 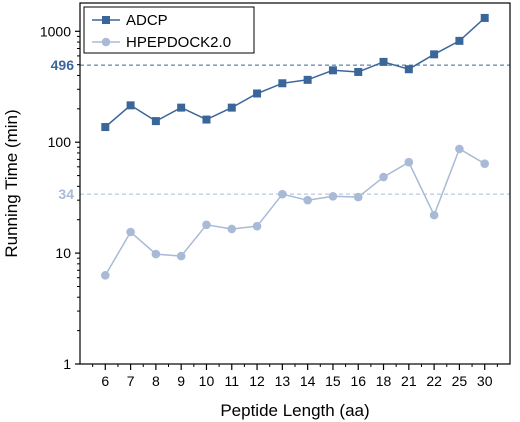 I want to click on x-tick-label: 6, so click(x=105, y=381).